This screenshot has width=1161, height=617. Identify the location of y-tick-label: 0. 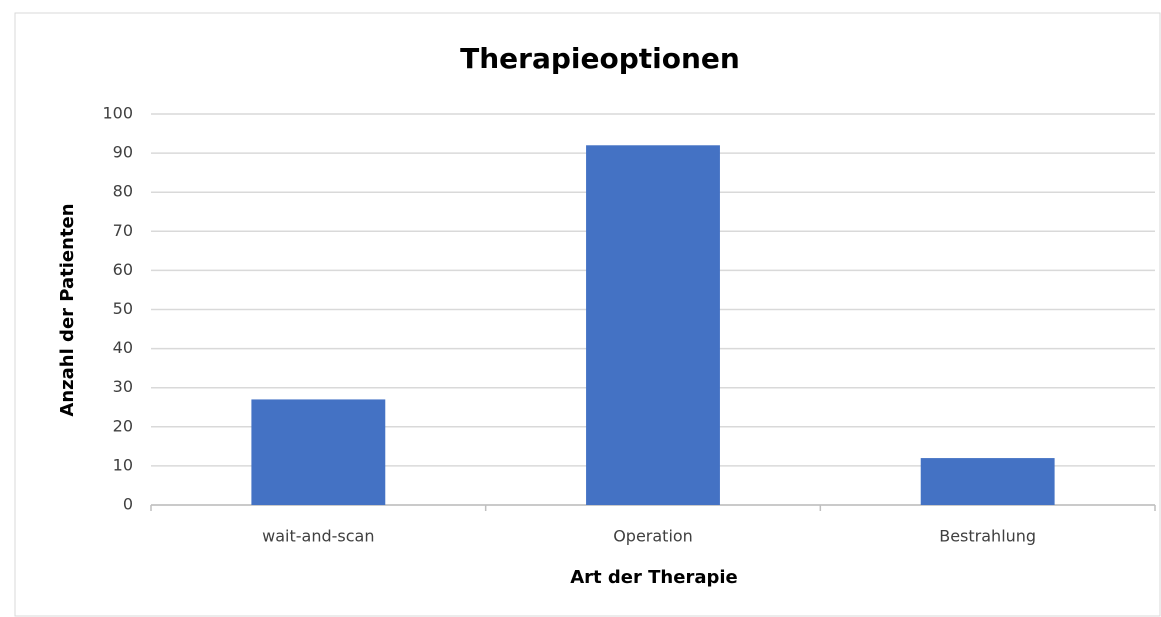
(128, 504).